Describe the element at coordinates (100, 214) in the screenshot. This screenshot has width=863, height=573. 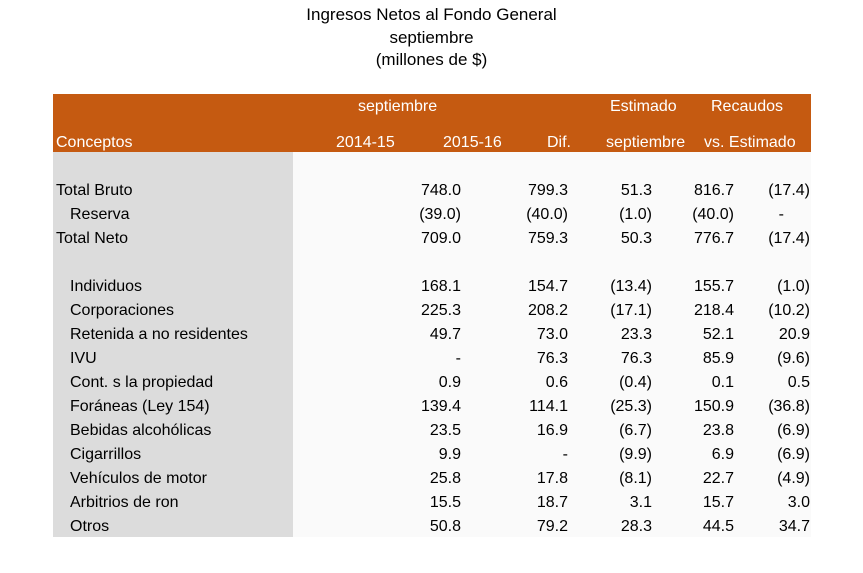
I see `row-label: Reserva` at that location.